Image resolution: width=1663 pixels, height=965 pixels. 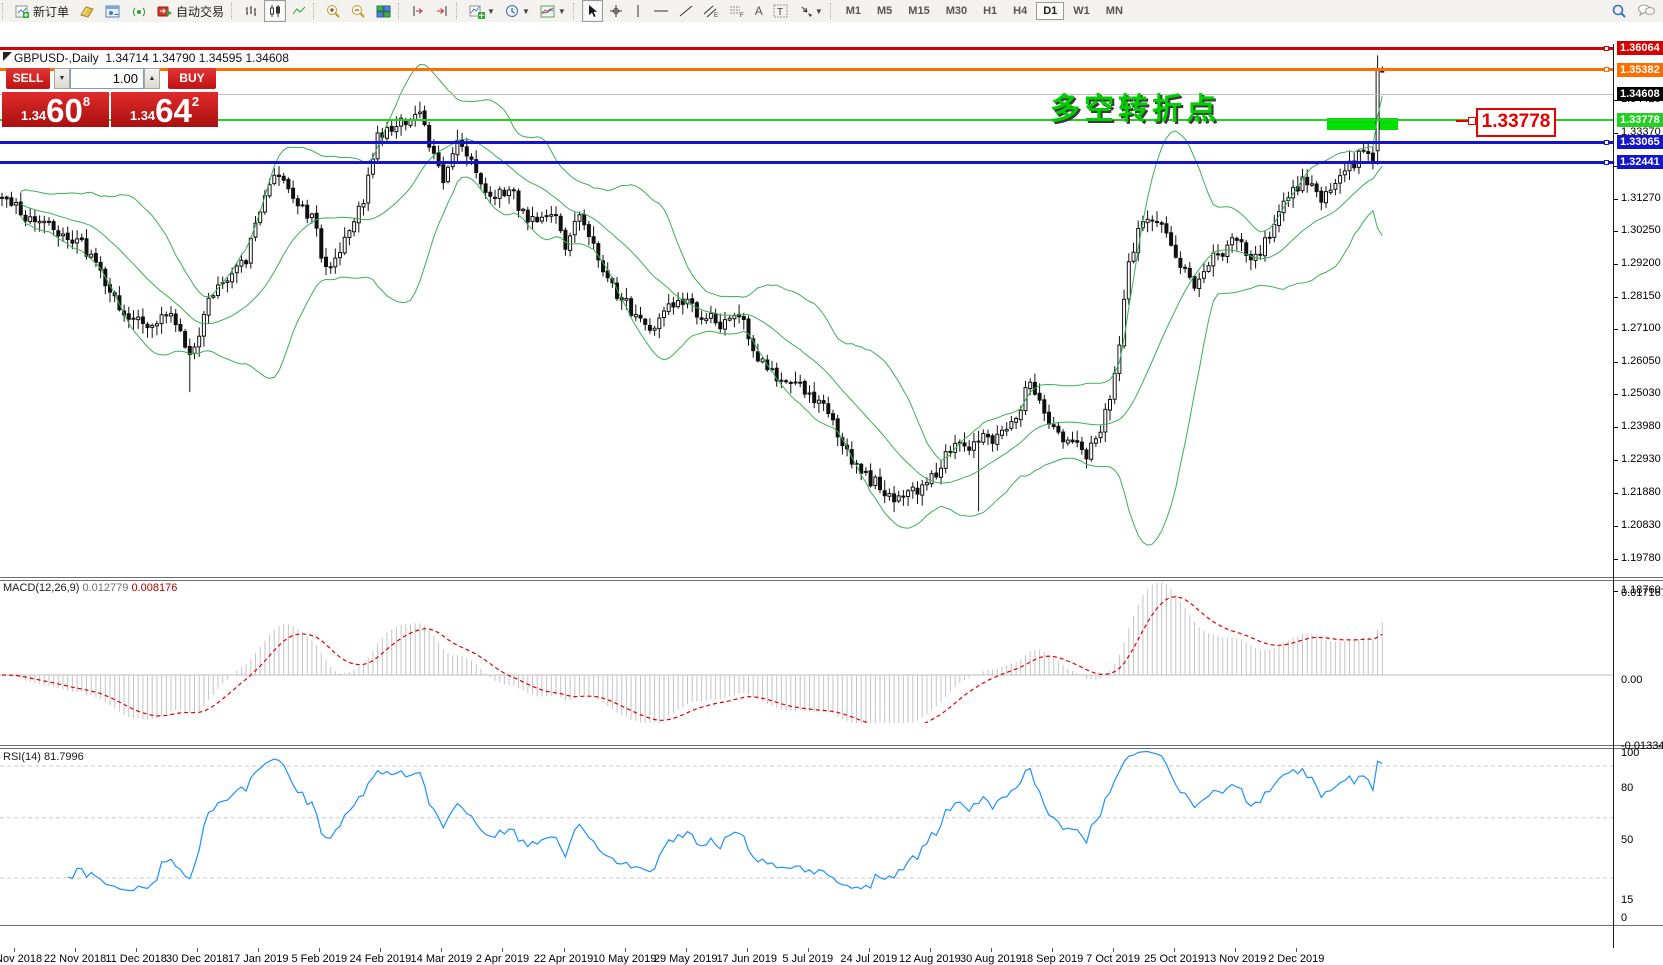 What do you see at coordinates (685, 959) in the screenshot?
I see `date-label: 29 May 2019` at bounding box center [685, 959].